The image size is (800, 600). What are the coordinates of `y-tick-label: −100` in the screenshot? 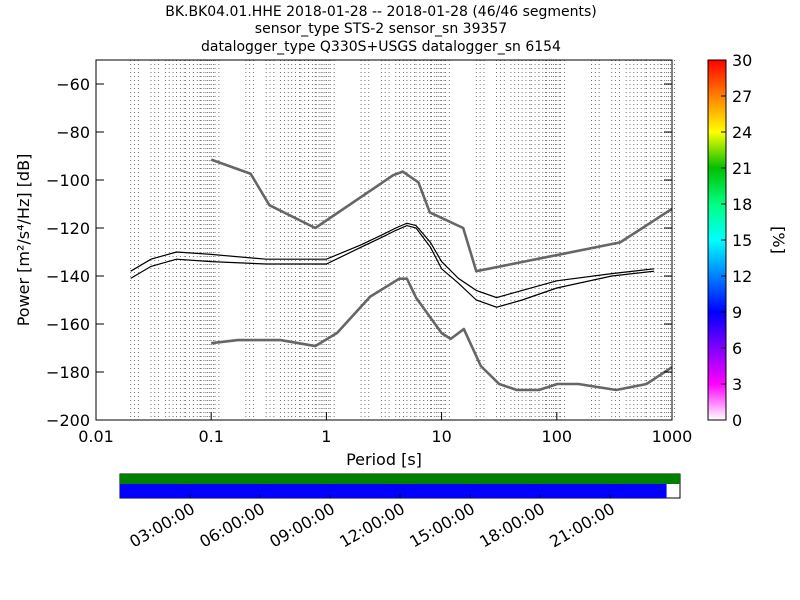 It's located at (68, 180).